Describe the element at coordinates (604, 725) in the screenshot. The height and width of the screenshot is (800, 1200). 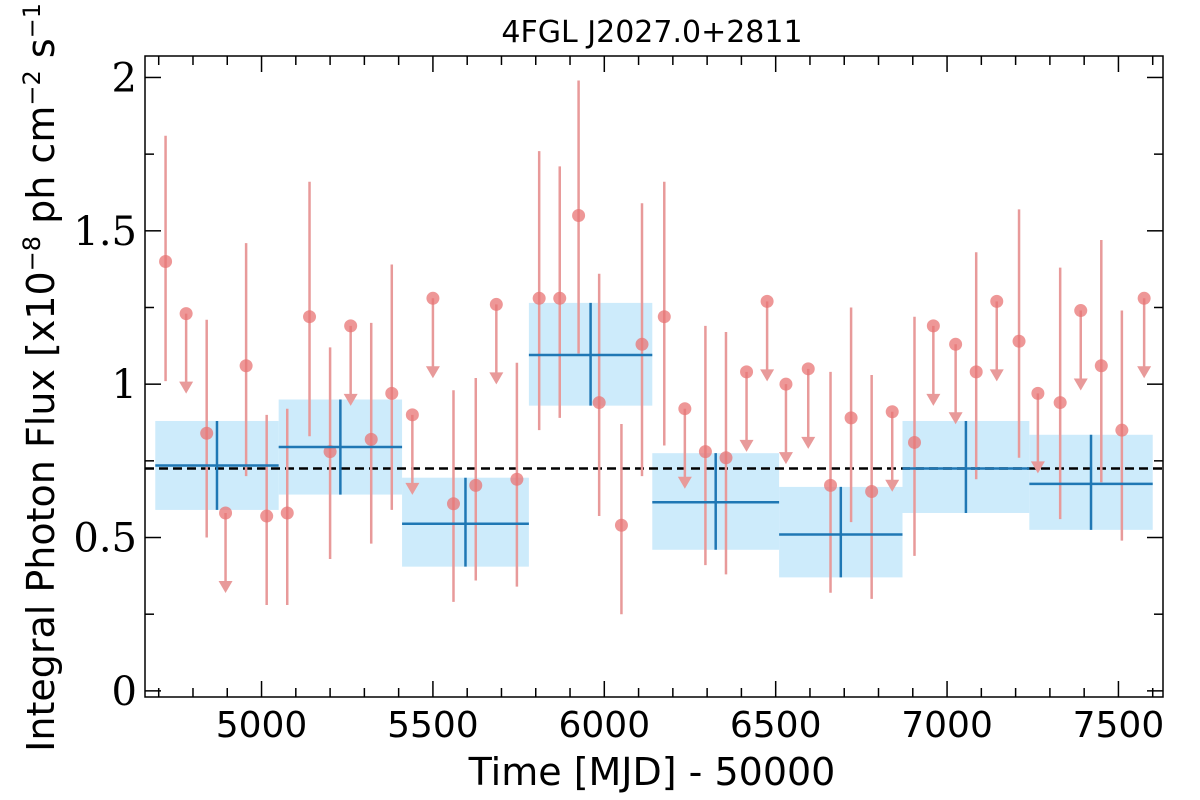
I see `x-tick-label: 6000` at that location.